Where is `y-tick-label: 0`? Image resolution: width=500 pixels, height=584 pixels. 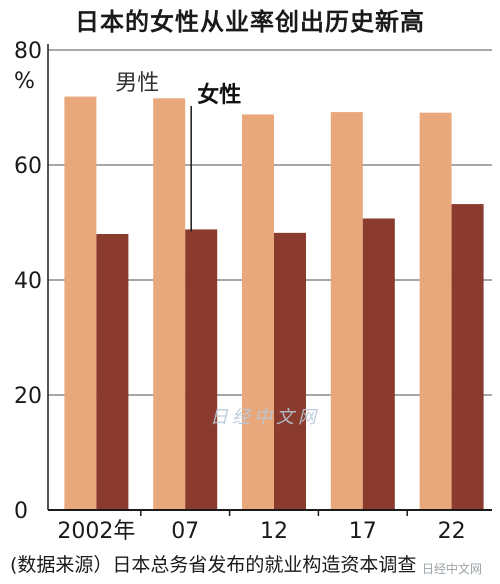 y-tick-label: 0 is located at coordinates (21, 511).